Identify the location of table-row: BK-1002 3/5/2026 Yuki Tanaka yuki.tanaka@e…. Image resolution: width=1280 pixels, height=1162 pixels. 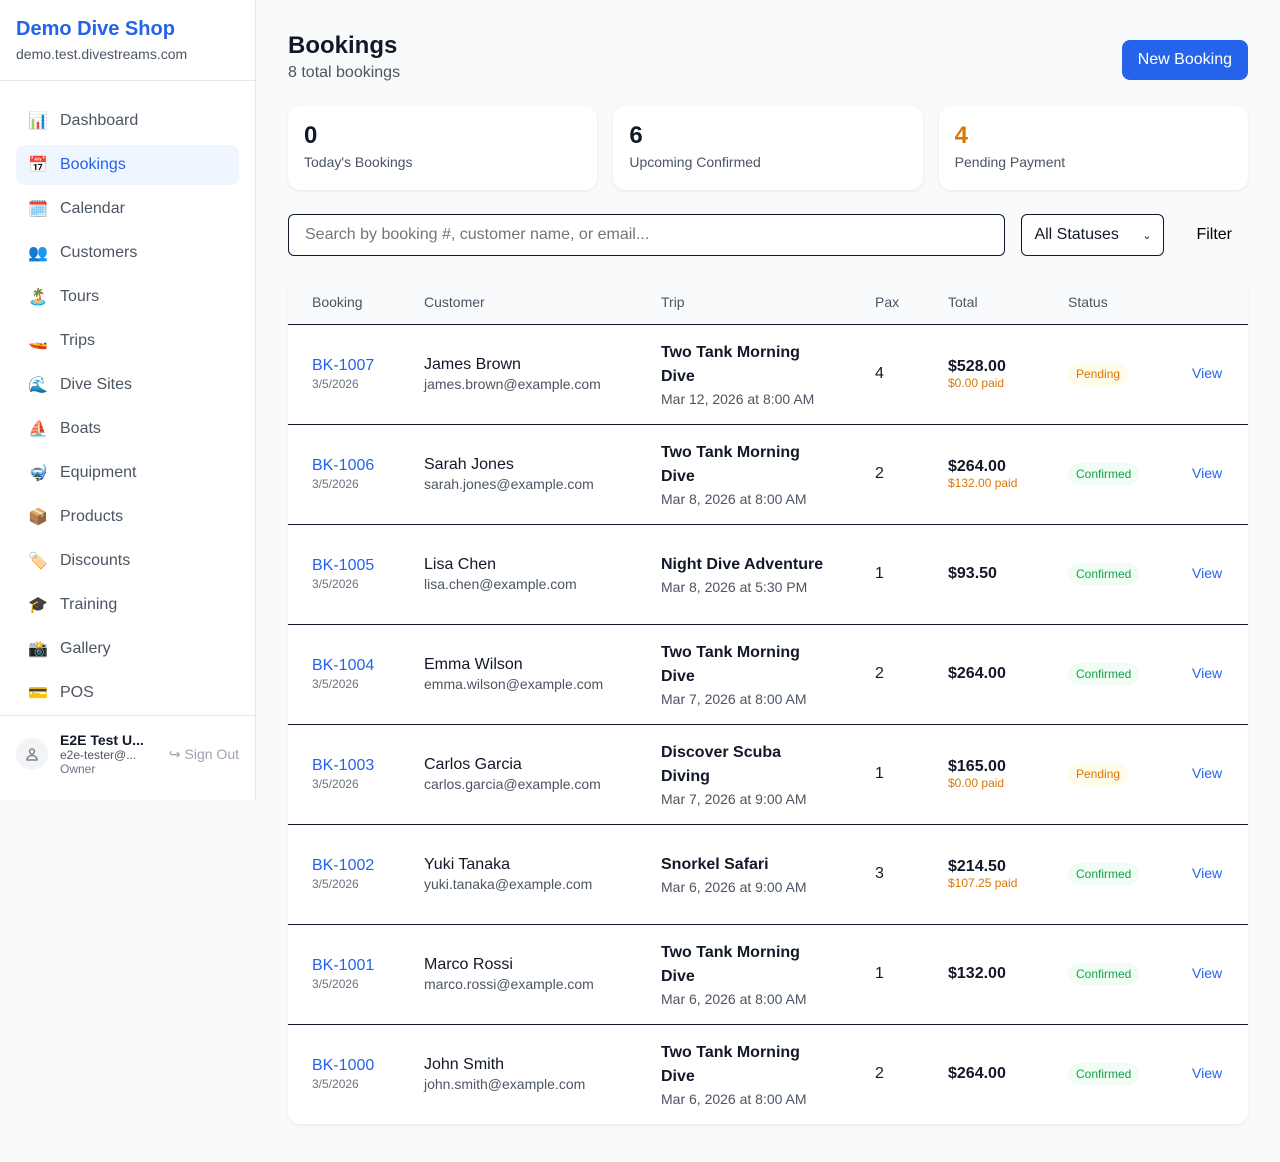
(768, 874).